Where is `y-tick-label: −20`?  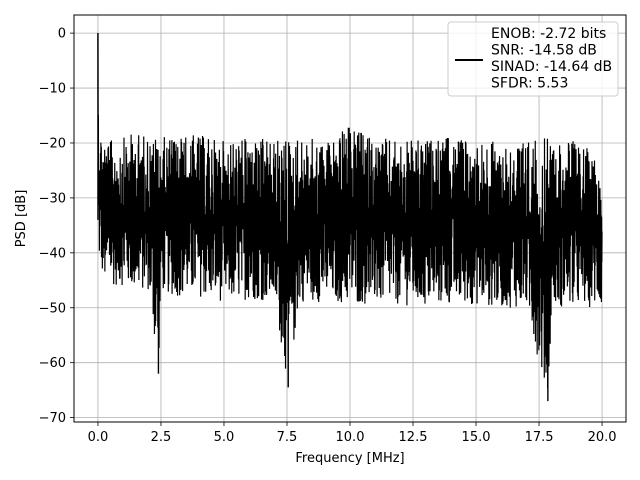
y-tick-label: −20 is located at coordinates (52, 143).